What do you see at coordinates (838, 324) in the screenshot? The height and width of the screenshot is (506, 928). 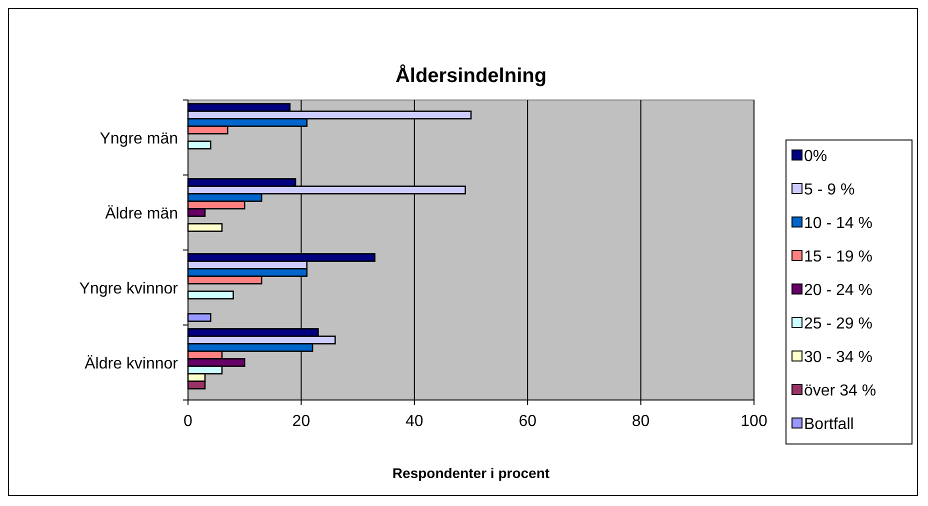 I see `legend-label: 25 - 29 %` at bounding box center [838, 324].